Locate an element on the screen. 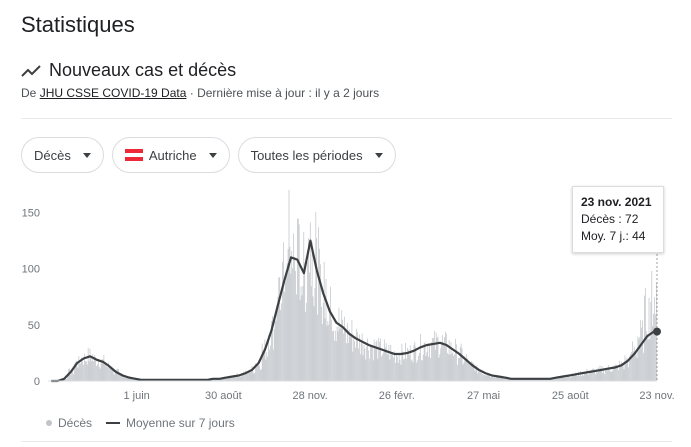 The height and width of the screenshot is (447, 691). metric-dropdown: Décès is located at coordinates (62, 155).